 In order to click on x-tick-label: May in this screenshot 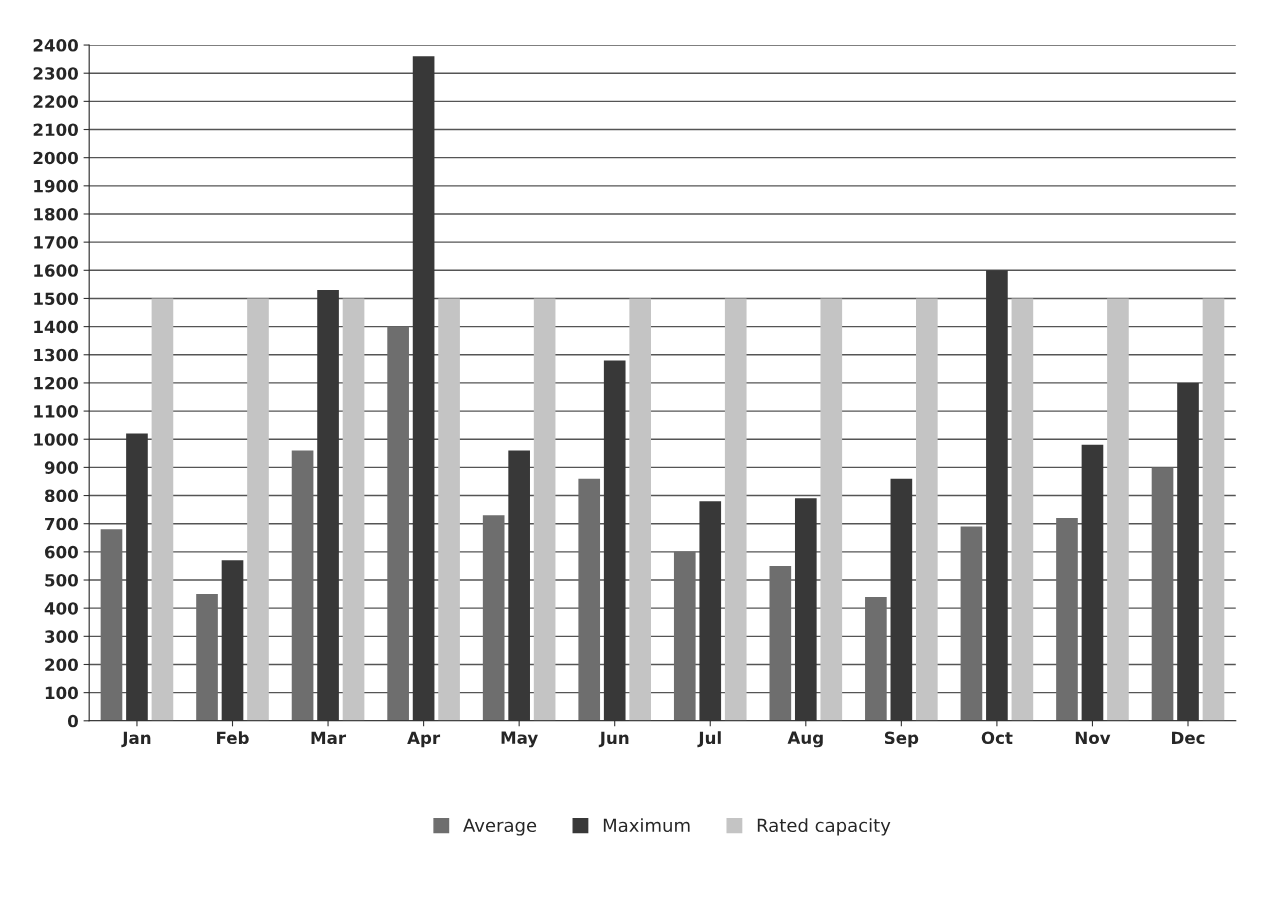, I will do `click(519, 739)`.